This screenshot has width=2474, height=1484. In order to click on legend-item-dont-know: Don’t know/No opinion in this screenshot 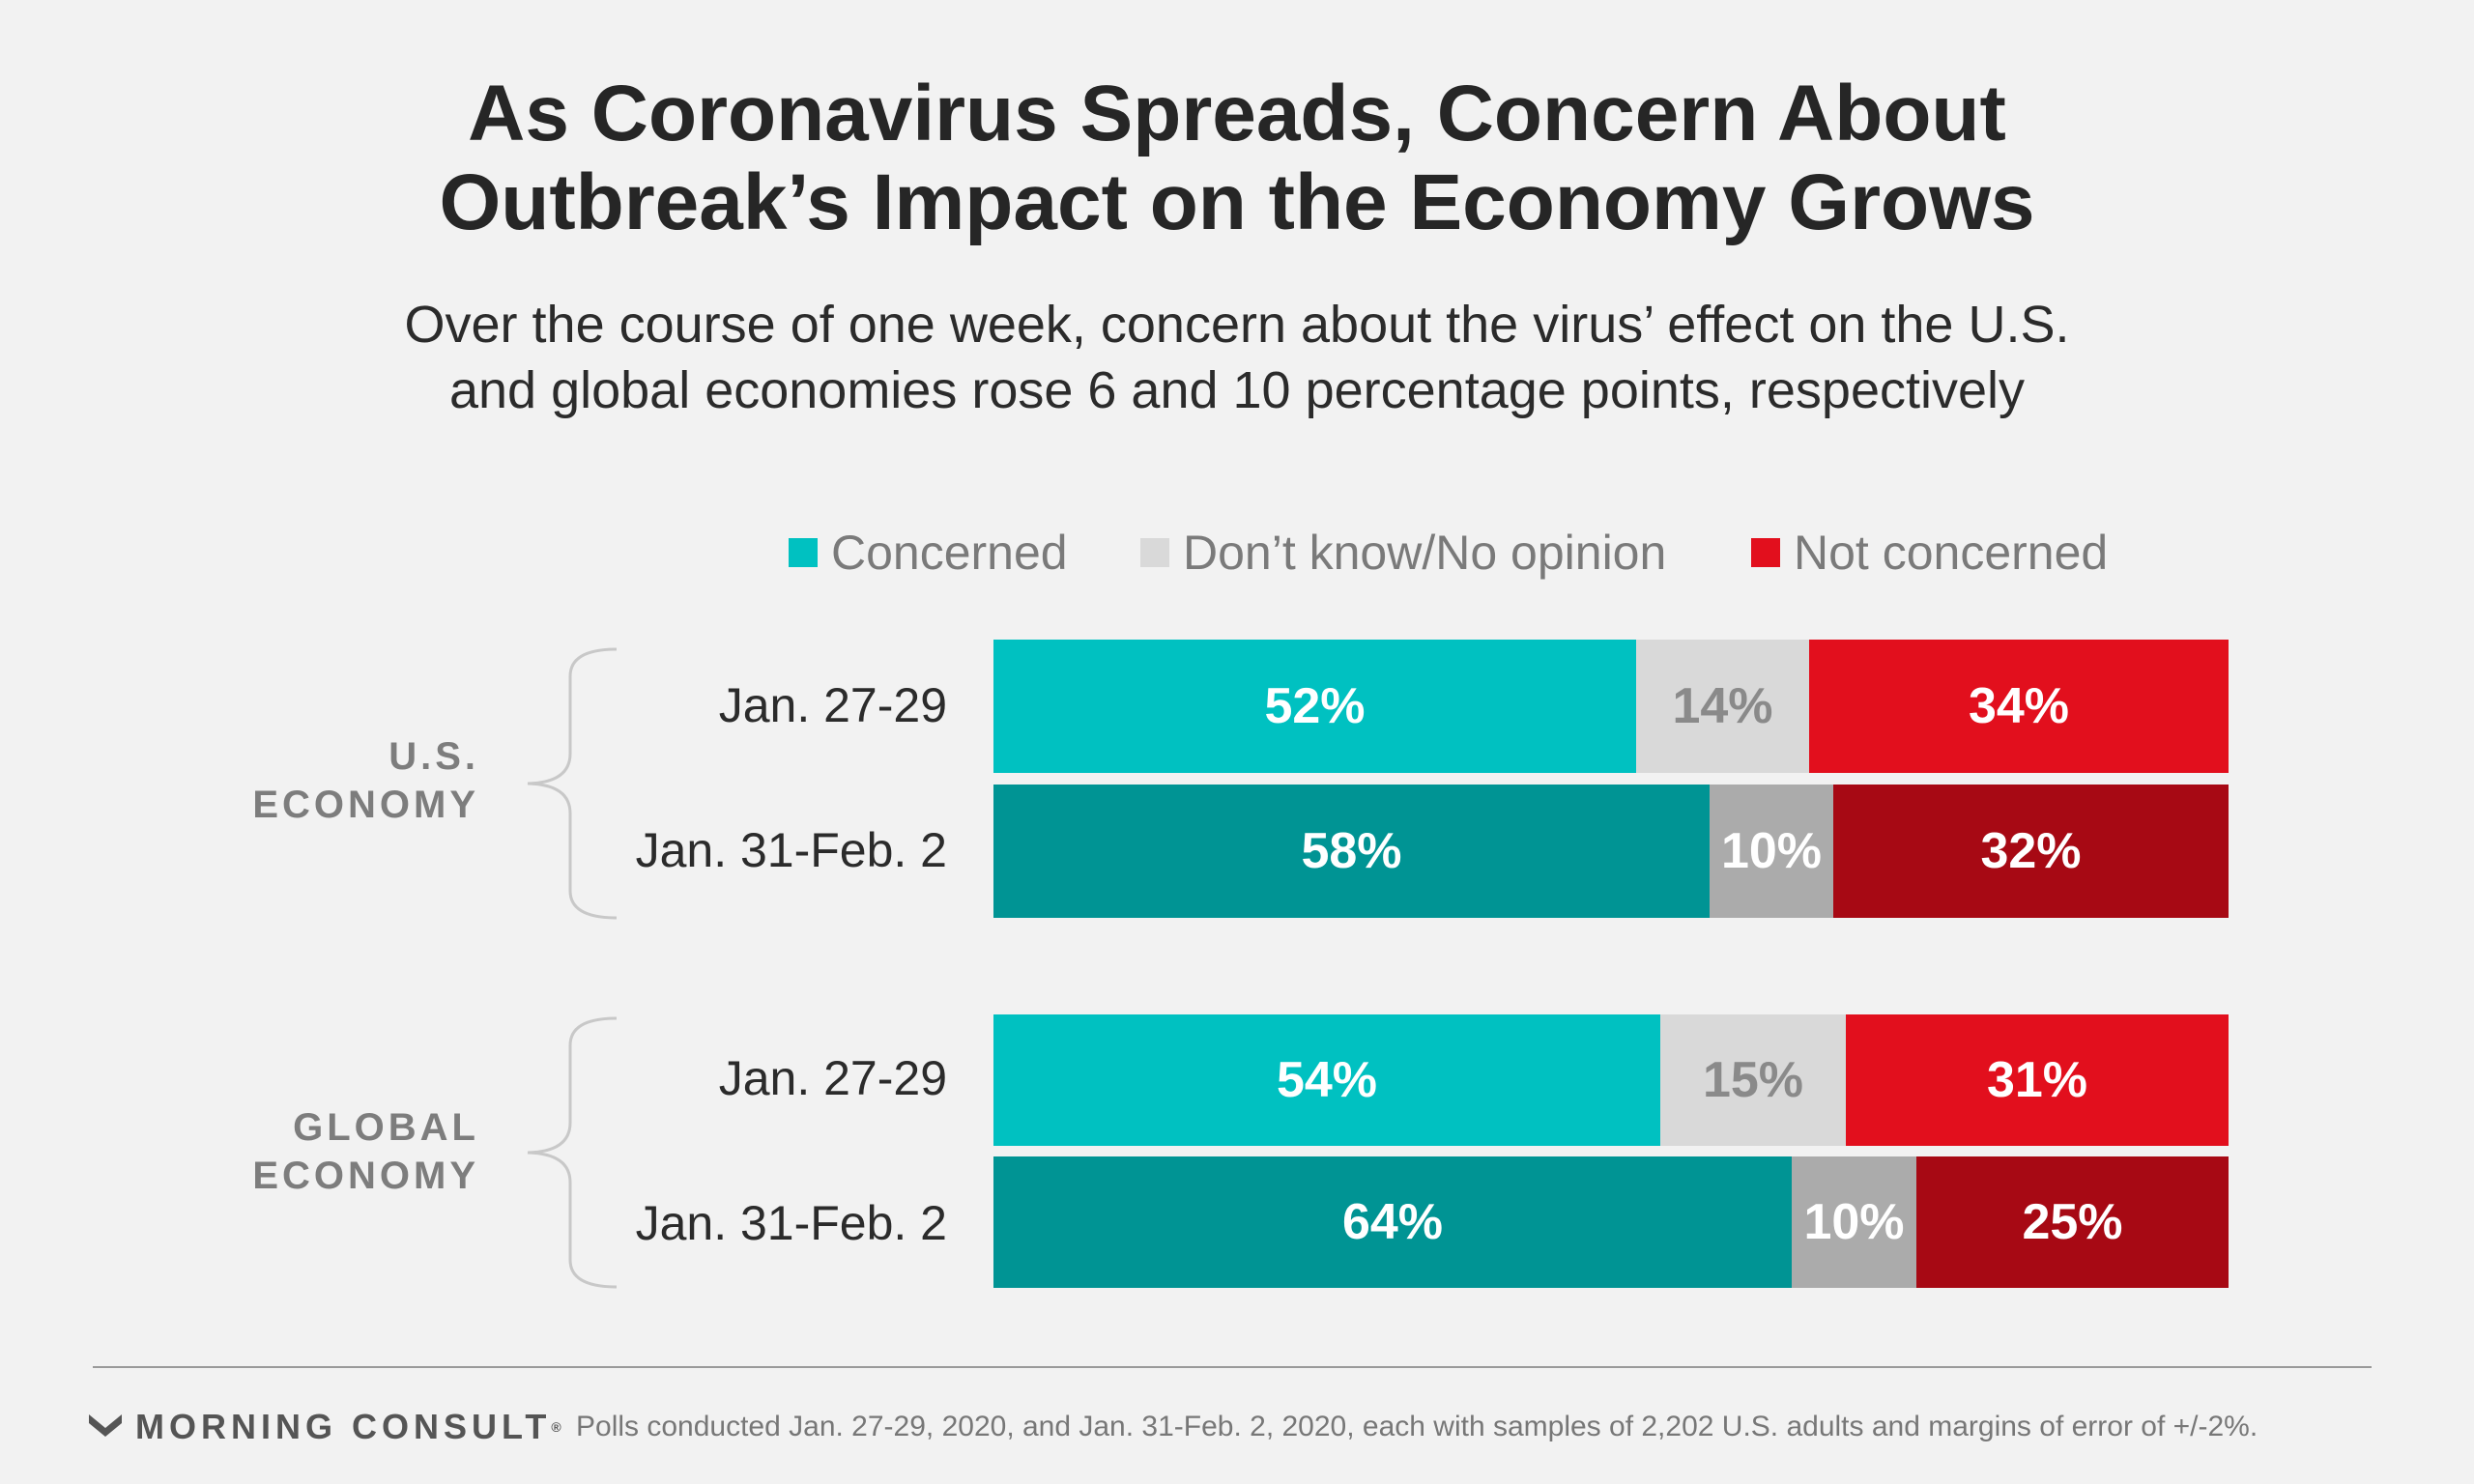, I will do `click(1403, 553)`.